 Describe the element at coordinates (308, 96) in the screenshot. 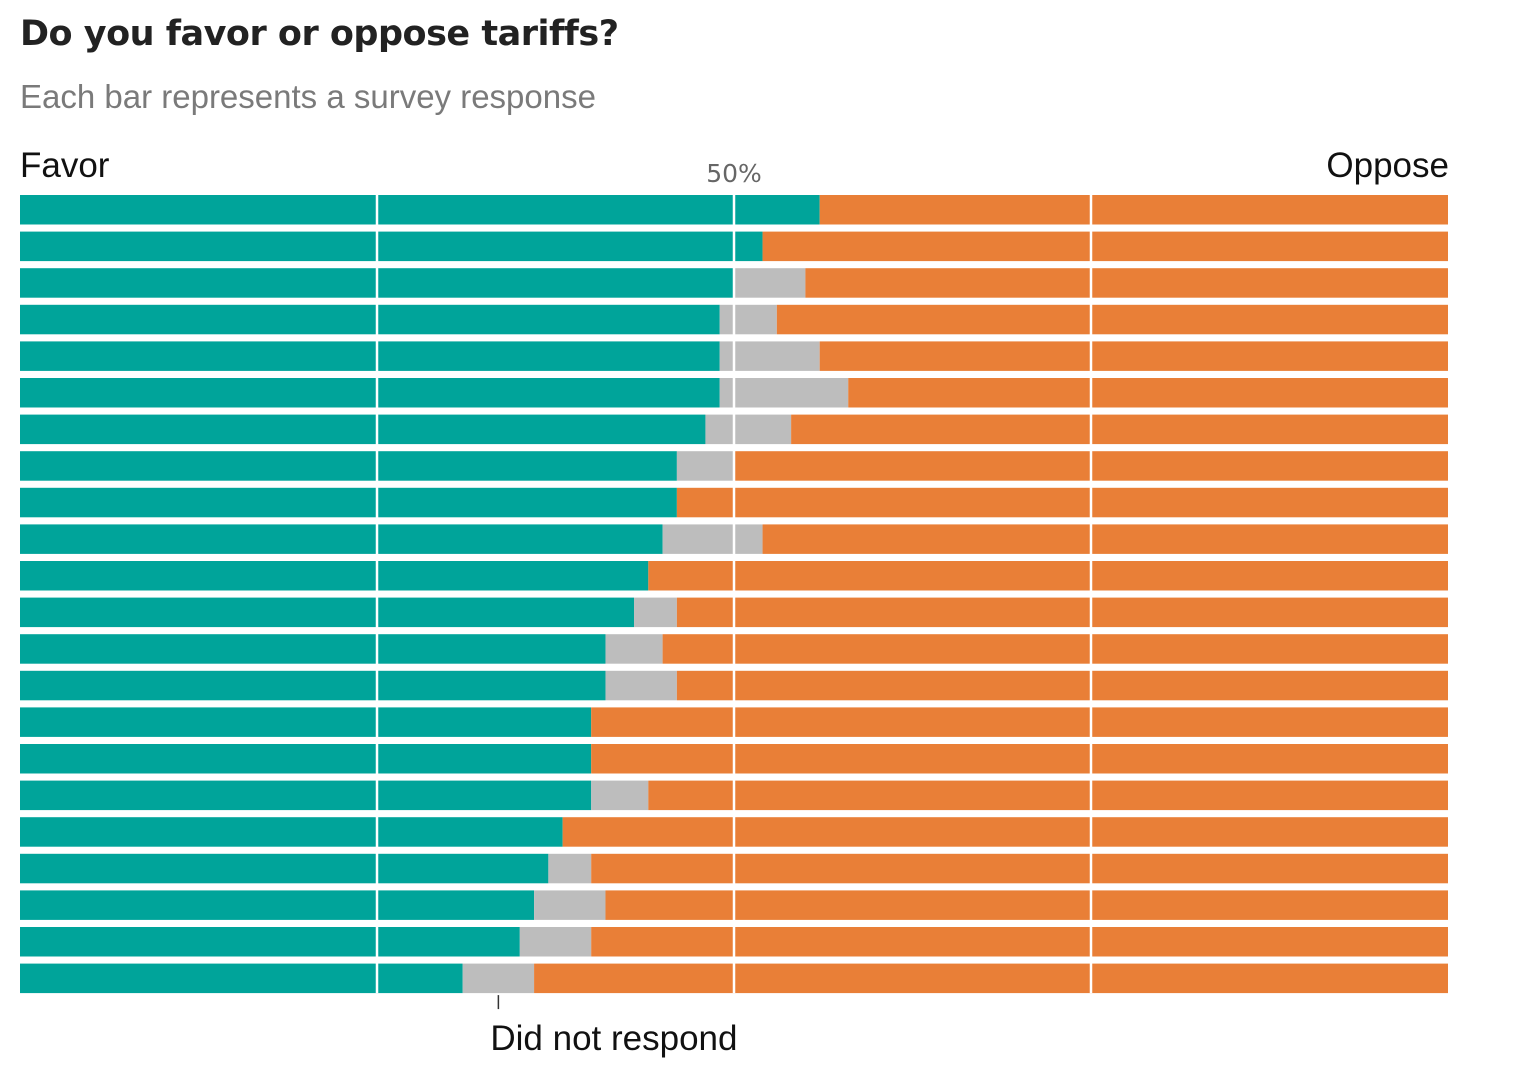

I see `chart-subtitle: Each bar represents a survey response` at that location.